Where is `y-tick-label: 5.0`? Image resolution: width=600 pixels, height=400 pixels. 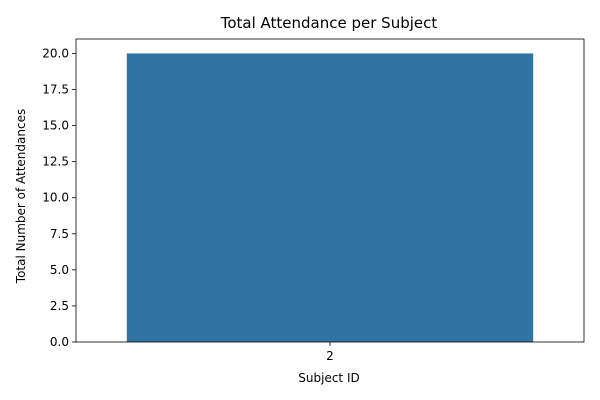
y-tick-label: 5.0 is located at coordinates (59, 270).